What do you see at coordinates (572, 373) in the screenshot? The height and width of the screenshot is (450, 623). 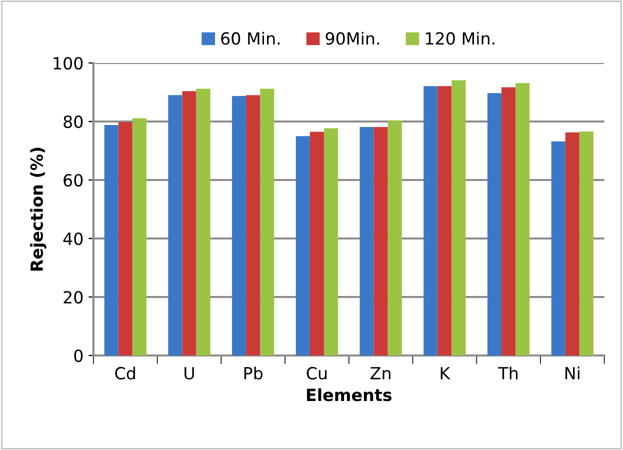 I see `x-tick-label: Ni` at bounding box center [572, 373].